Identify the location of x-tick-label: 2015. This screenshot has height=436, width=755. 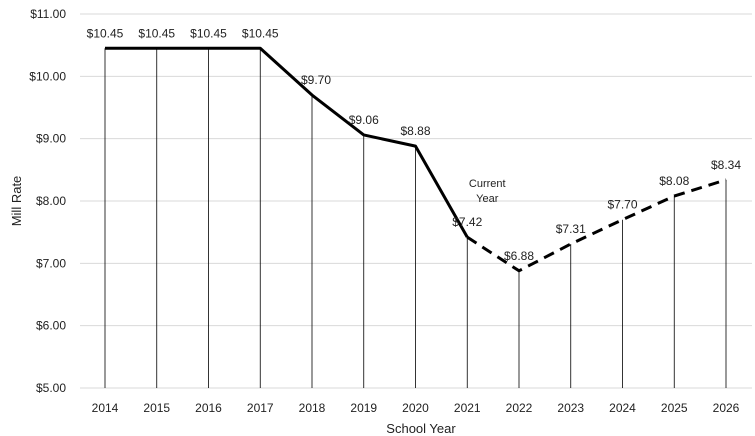
(156, 408).